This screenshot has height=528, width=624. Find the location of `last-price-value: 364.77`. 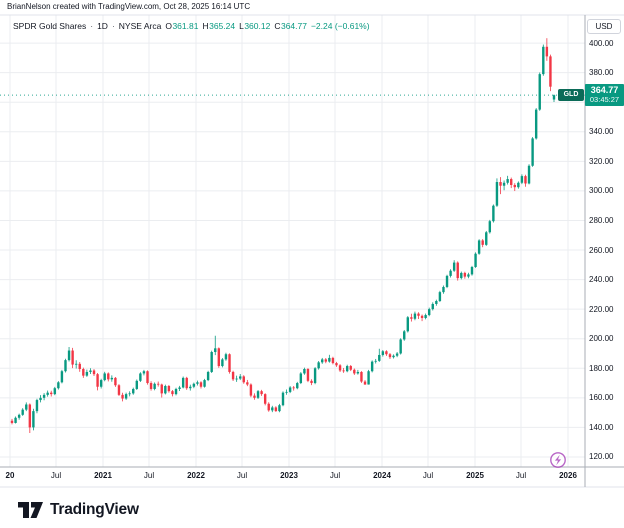

last-price-value: 364.77 is located at coordinates (604, 90).